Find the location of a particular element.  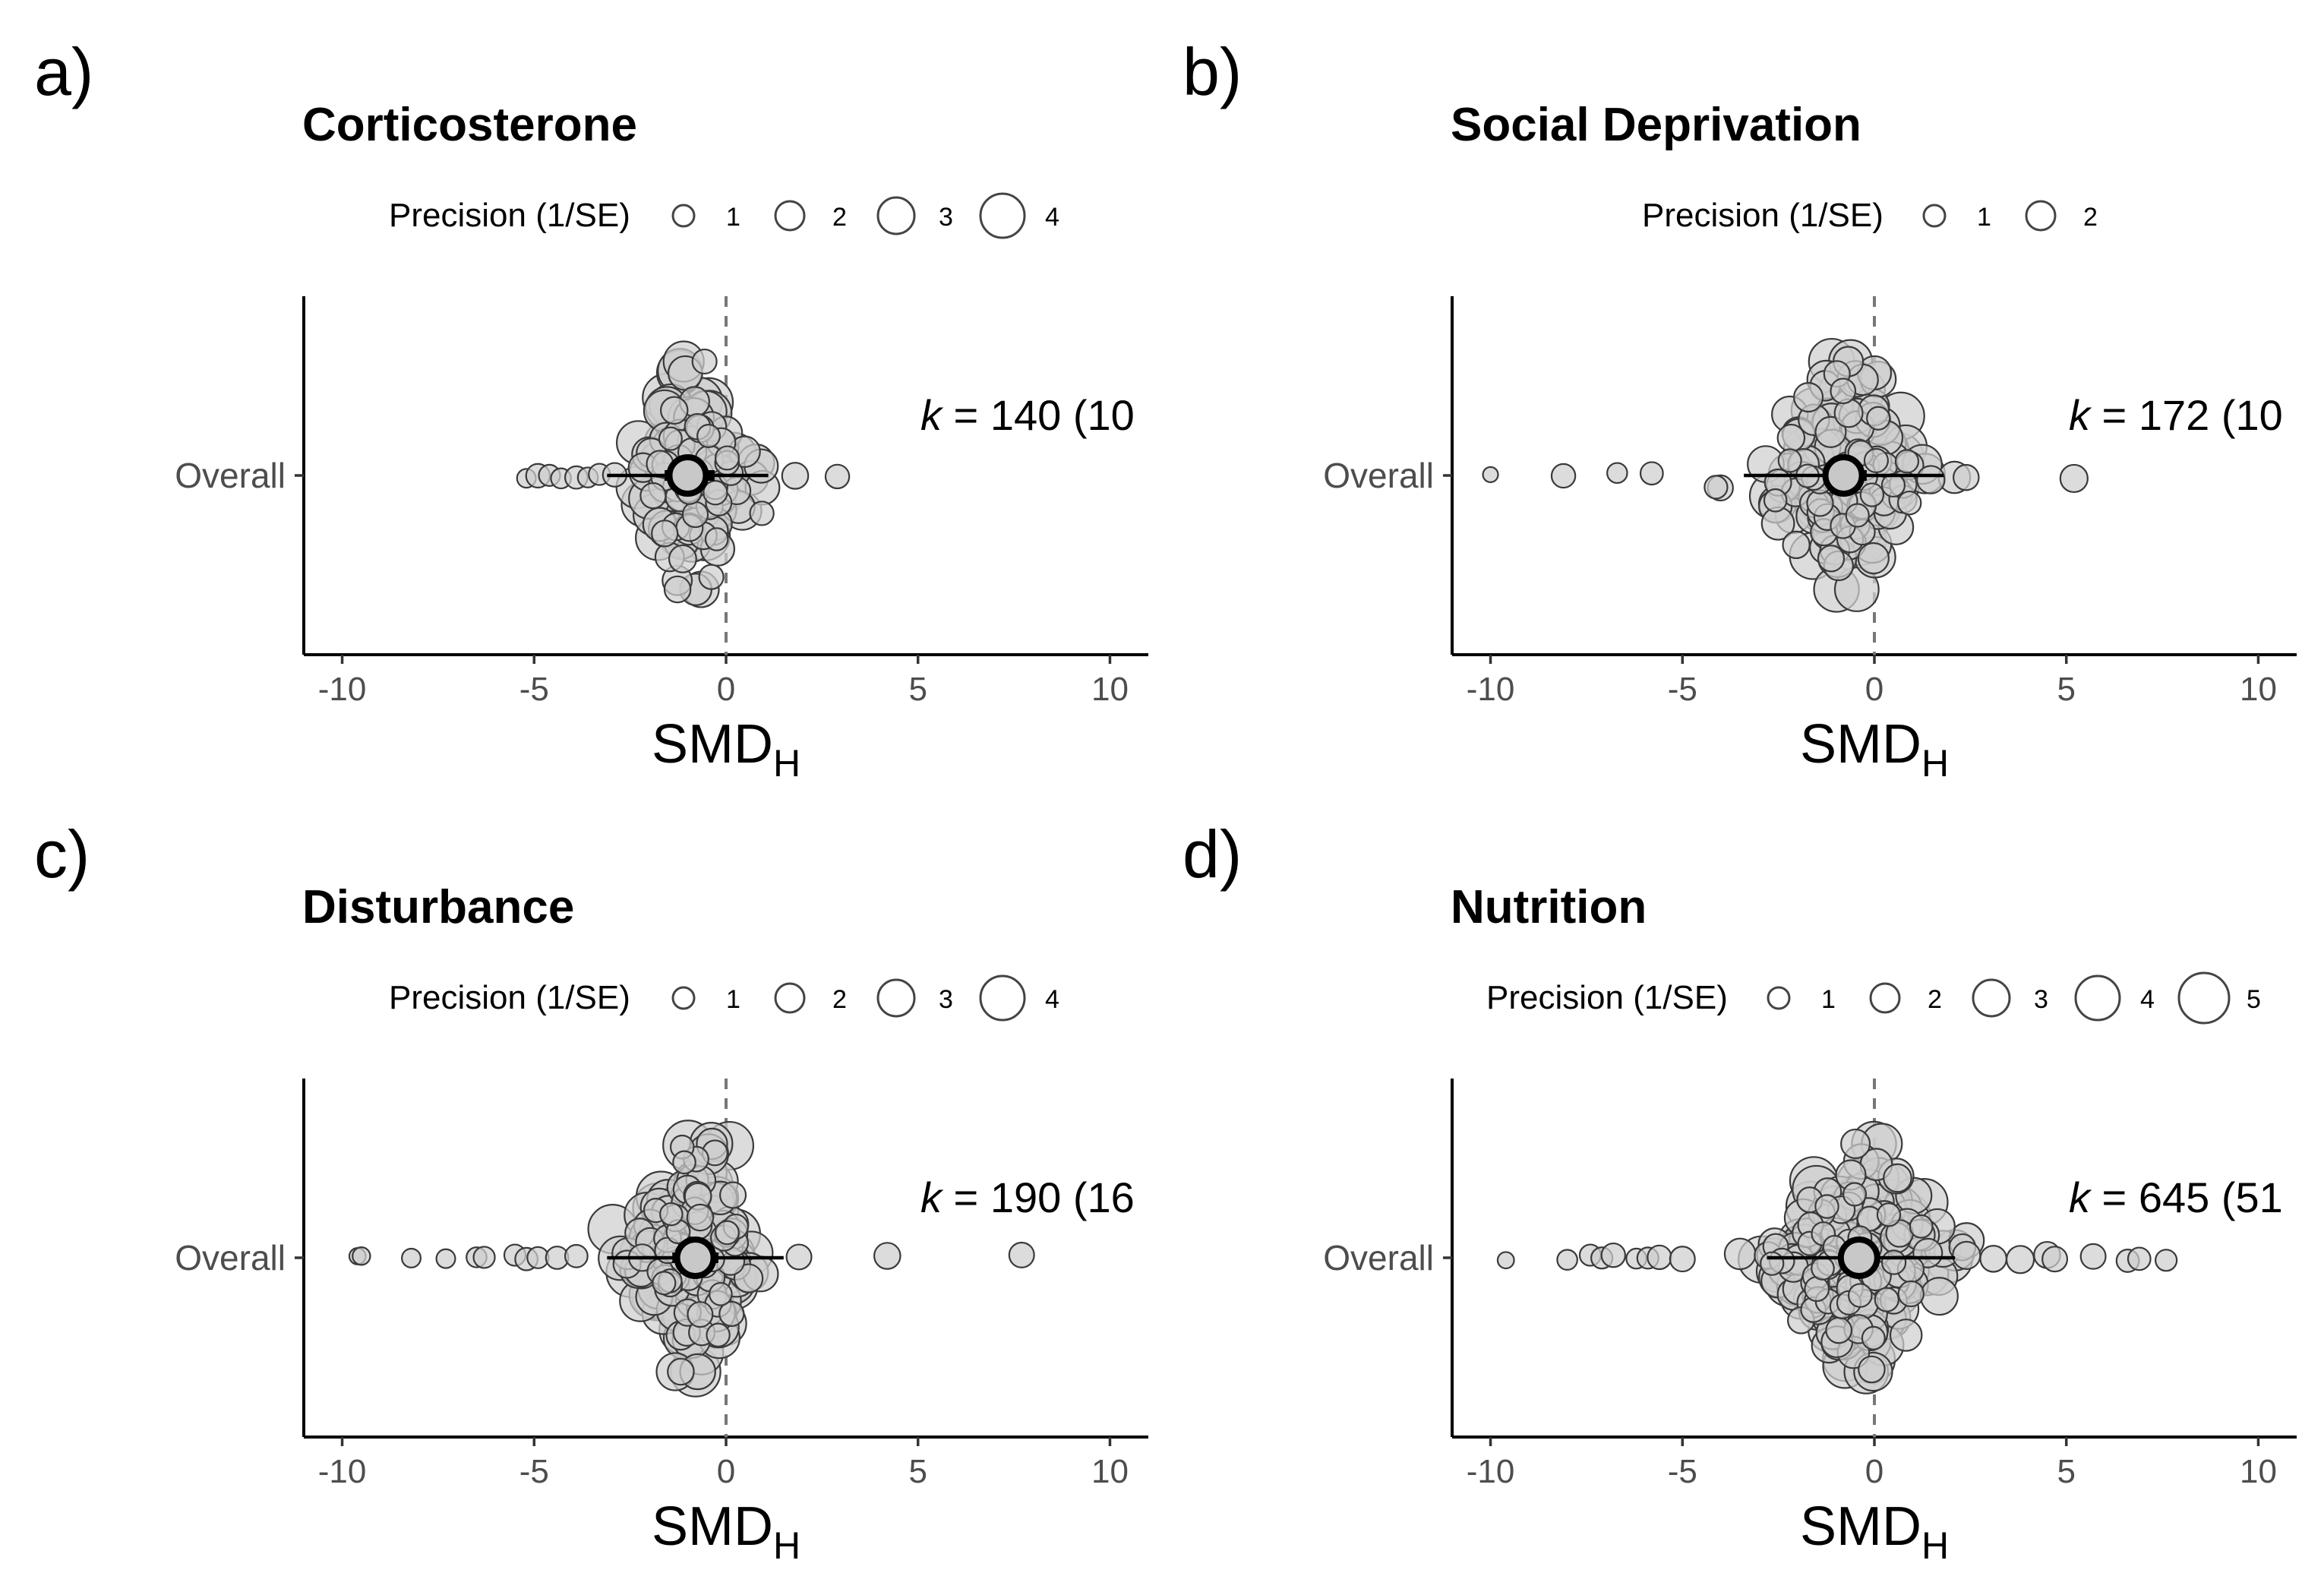

panel-label: a) is located at coordinates (63, 71).